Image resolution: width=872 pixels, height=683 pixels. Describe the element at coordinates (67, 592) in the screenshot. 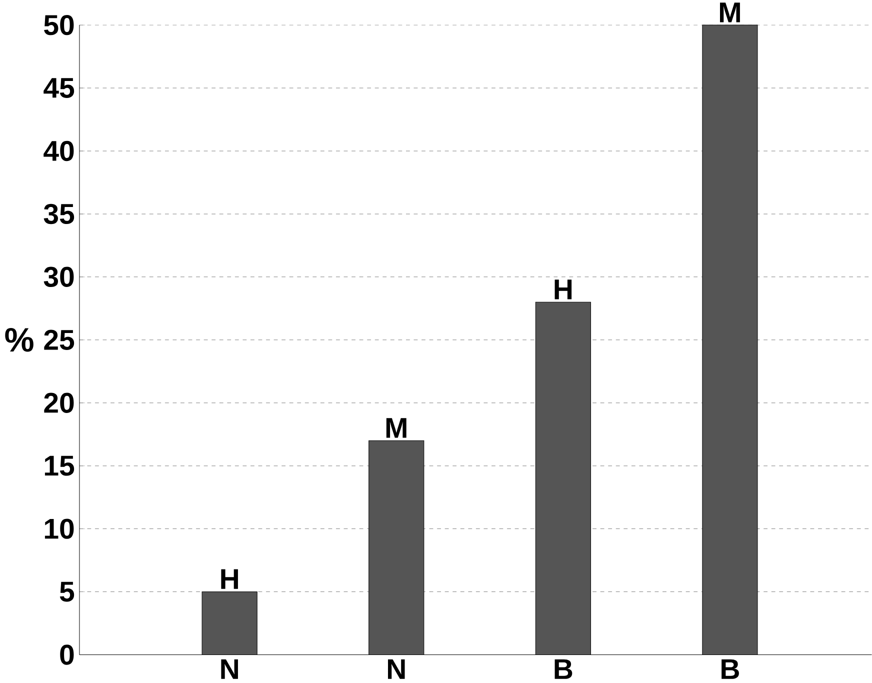

I see `y-tick-label: 5` at that location.